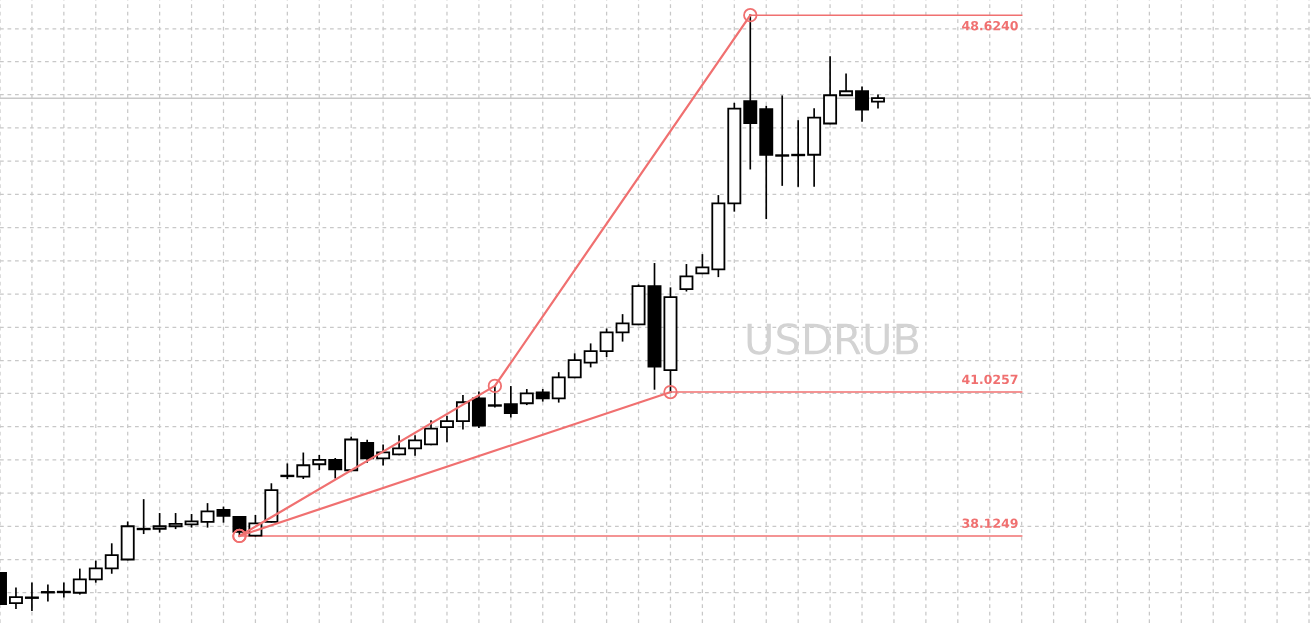  What do you see at coordinates (990, 25) in the screenshot?
I see `ref-line-label: 48.6240` at bounding box center [990, 25].